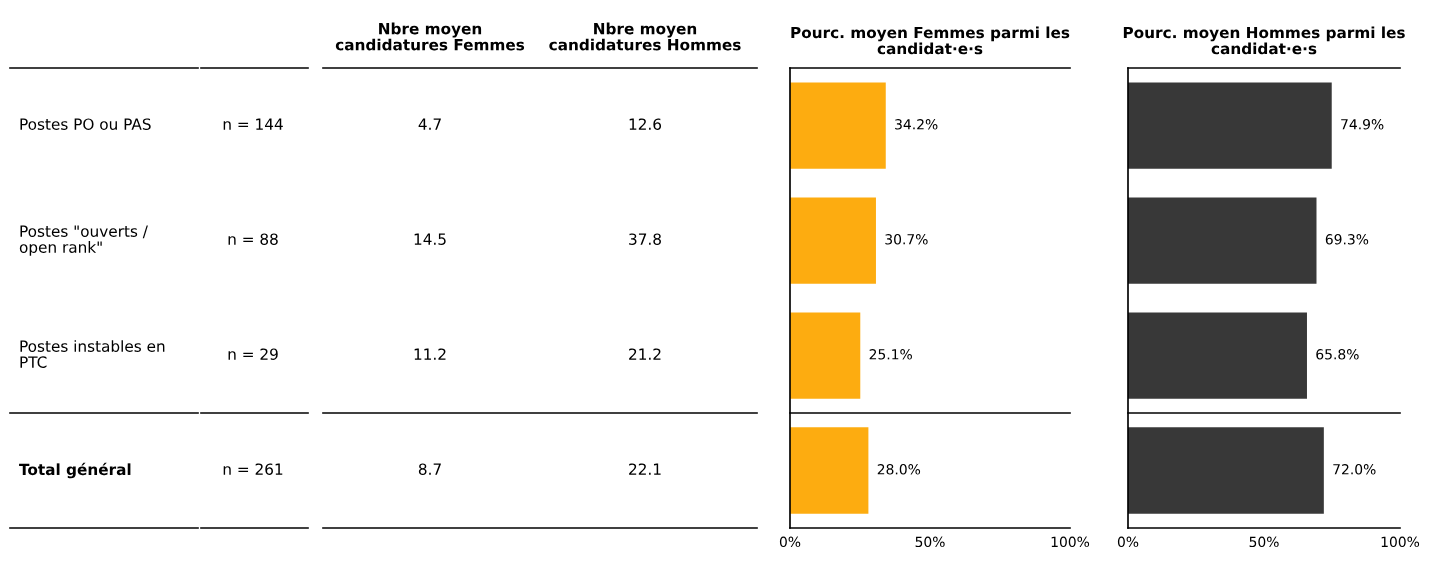 The height and width of the screenshot is (573, 1432). What do you see at coordinates (1362, 124) in the screenshot?
I see `data-label: 74.9%` at bounding box center [1362, 124].